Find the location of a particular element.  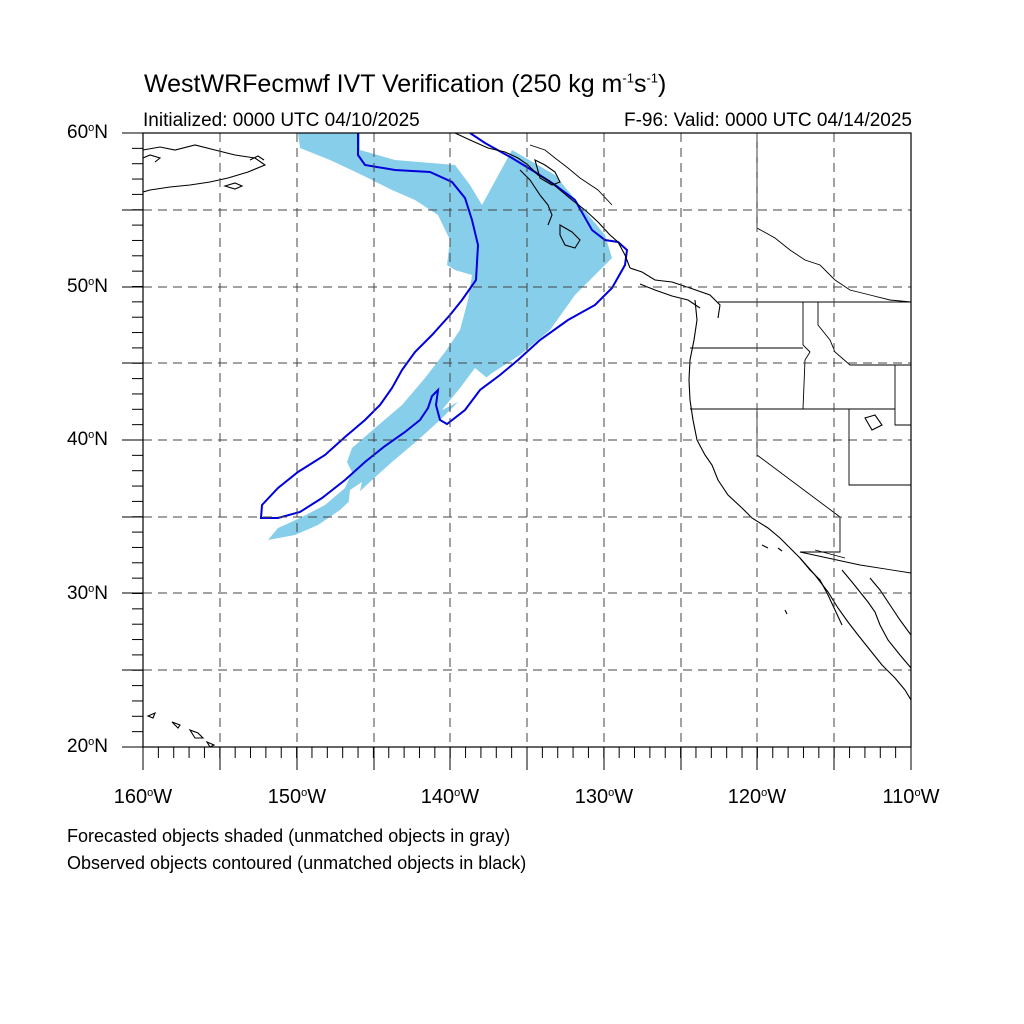

lat-label: 20oN is located at coordinates (87, 746).